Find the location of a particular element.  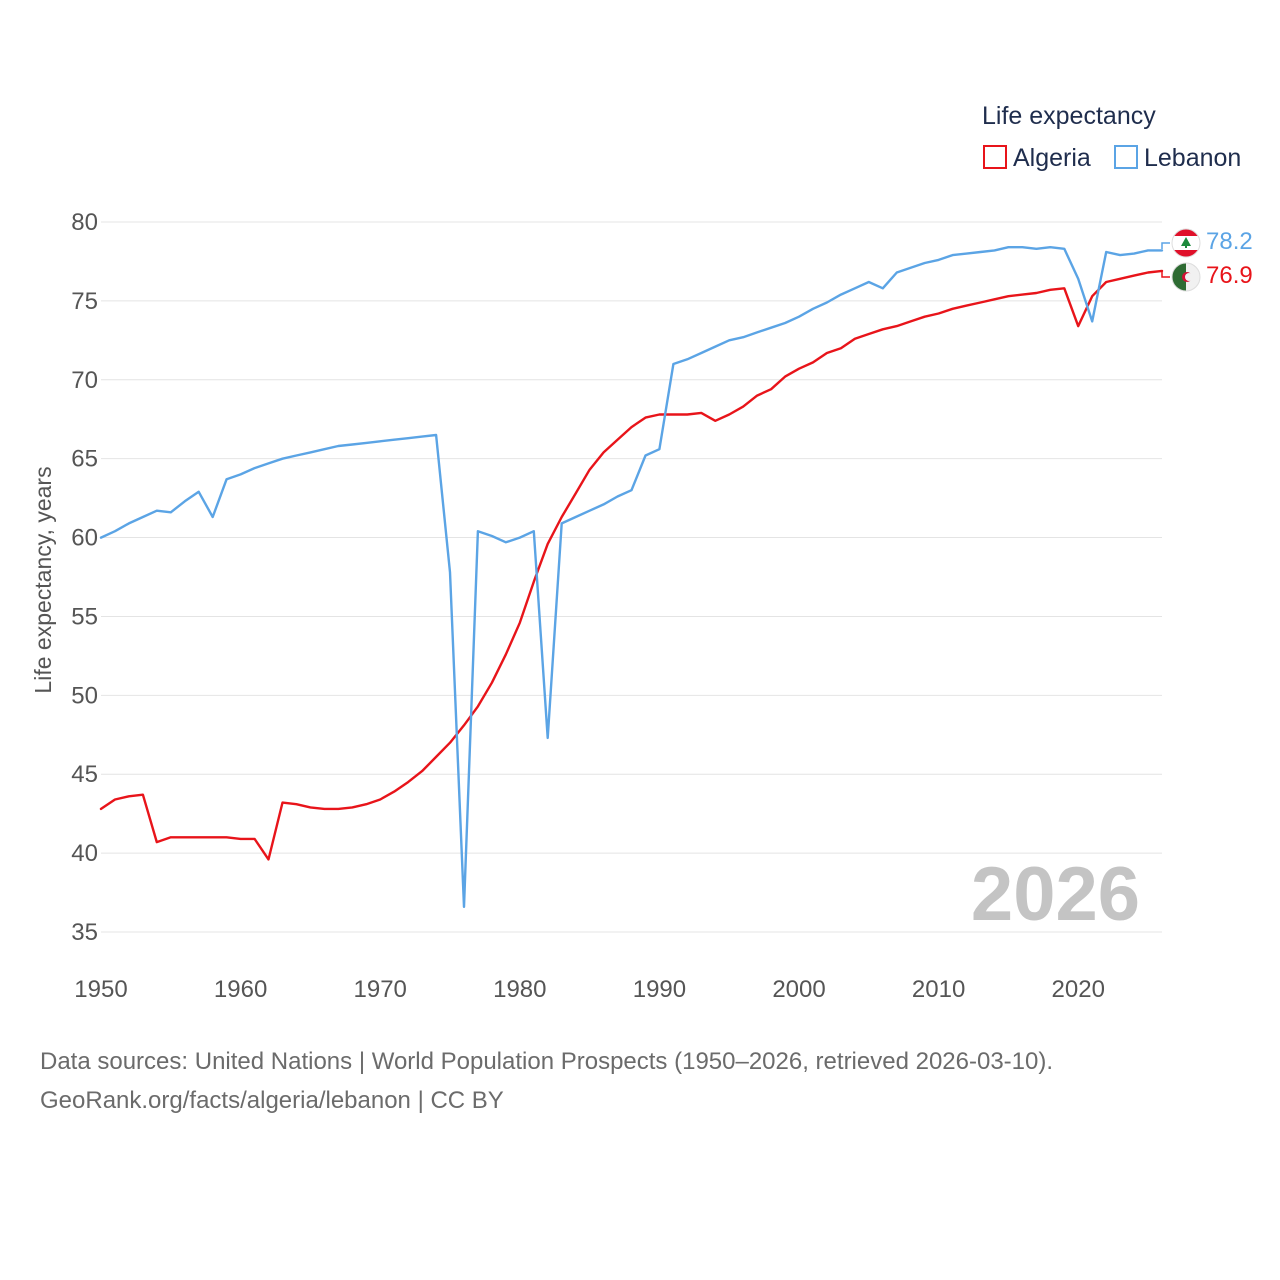

y-tick-label-75: 75 is located at coordinates (84, 301).